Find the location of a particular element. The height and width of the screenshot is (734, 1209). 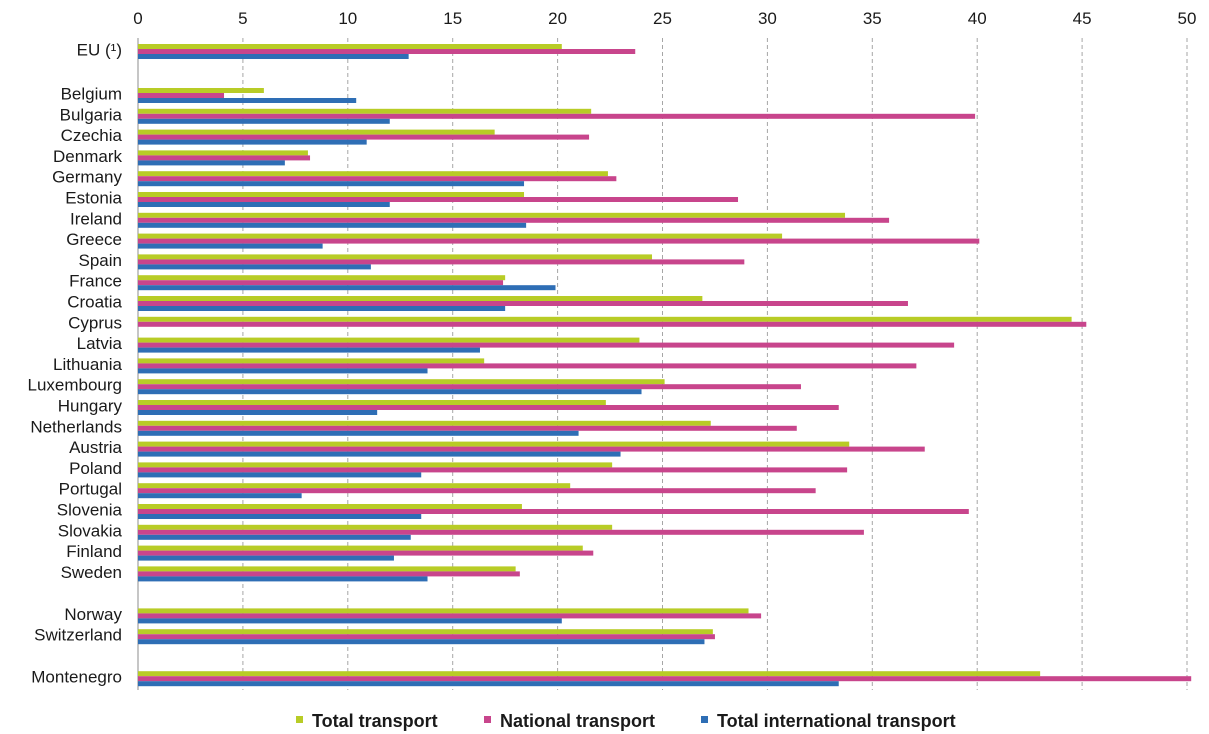

category-label: Spain is located at coordinates (100, 260).